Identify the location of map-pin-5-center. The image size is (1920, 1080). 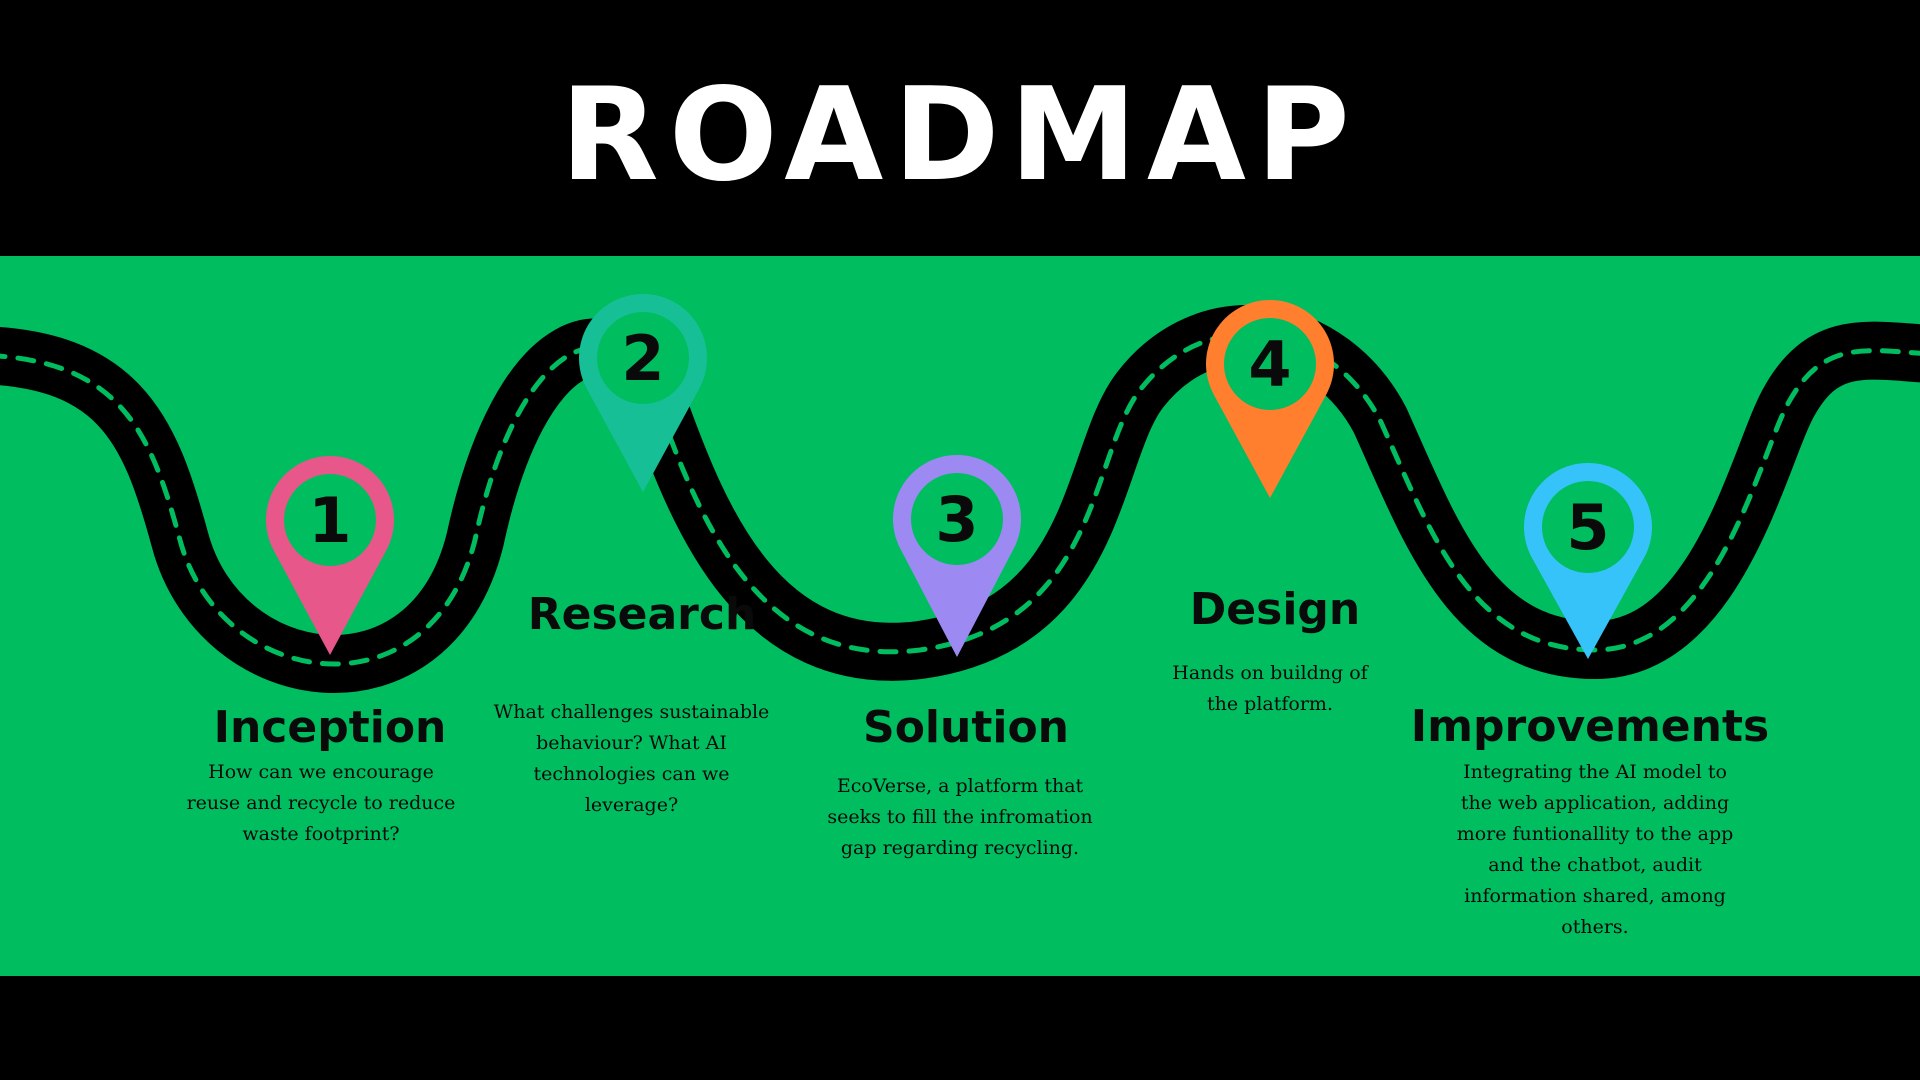
(1588, 527).